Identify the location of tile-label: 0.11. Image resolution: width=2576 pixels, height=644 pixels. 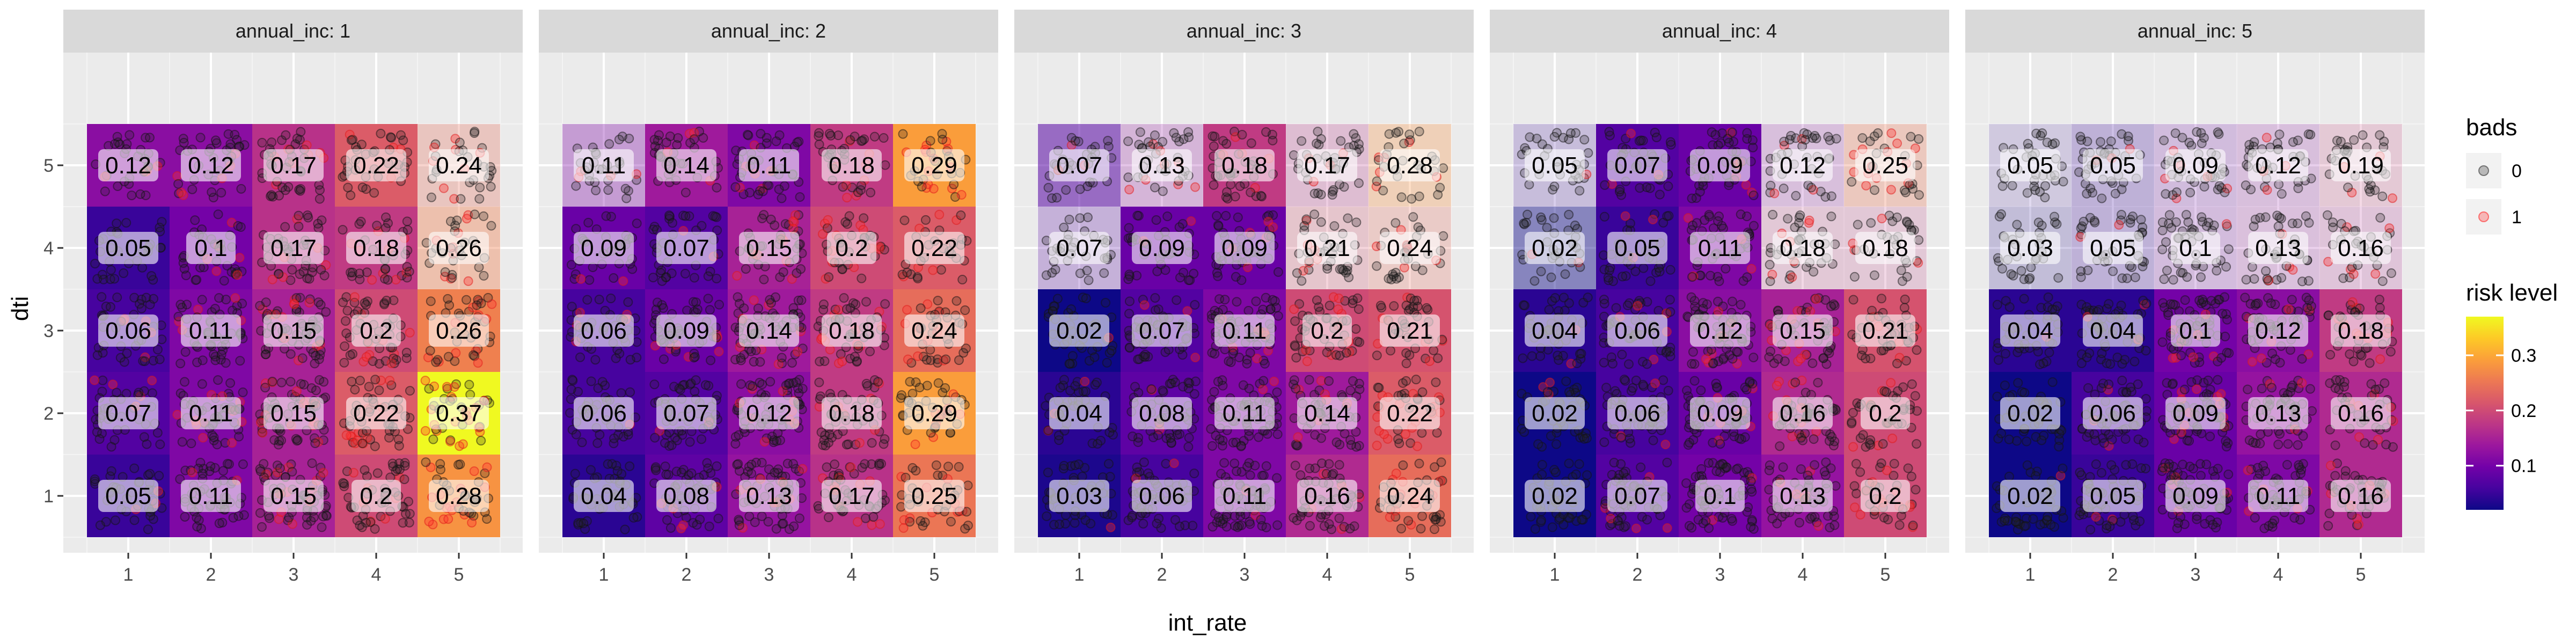
(604, 165).